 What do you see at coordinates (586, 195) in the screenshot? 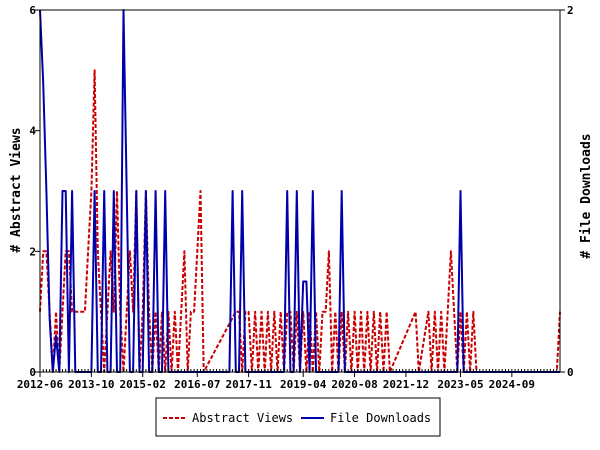
I see `y-right-axis-label: # File Downloads` at bounding box center [586, 195].